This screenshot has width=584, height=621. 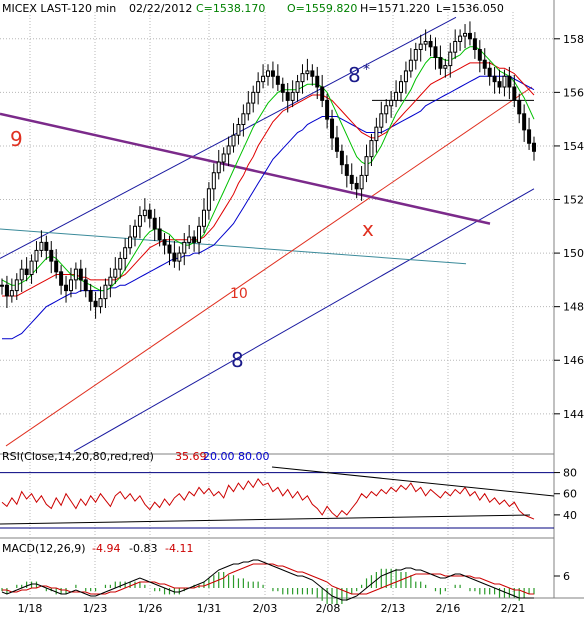 I want to click on chart-date: 02/22/2012, so click(x=161, y=8).